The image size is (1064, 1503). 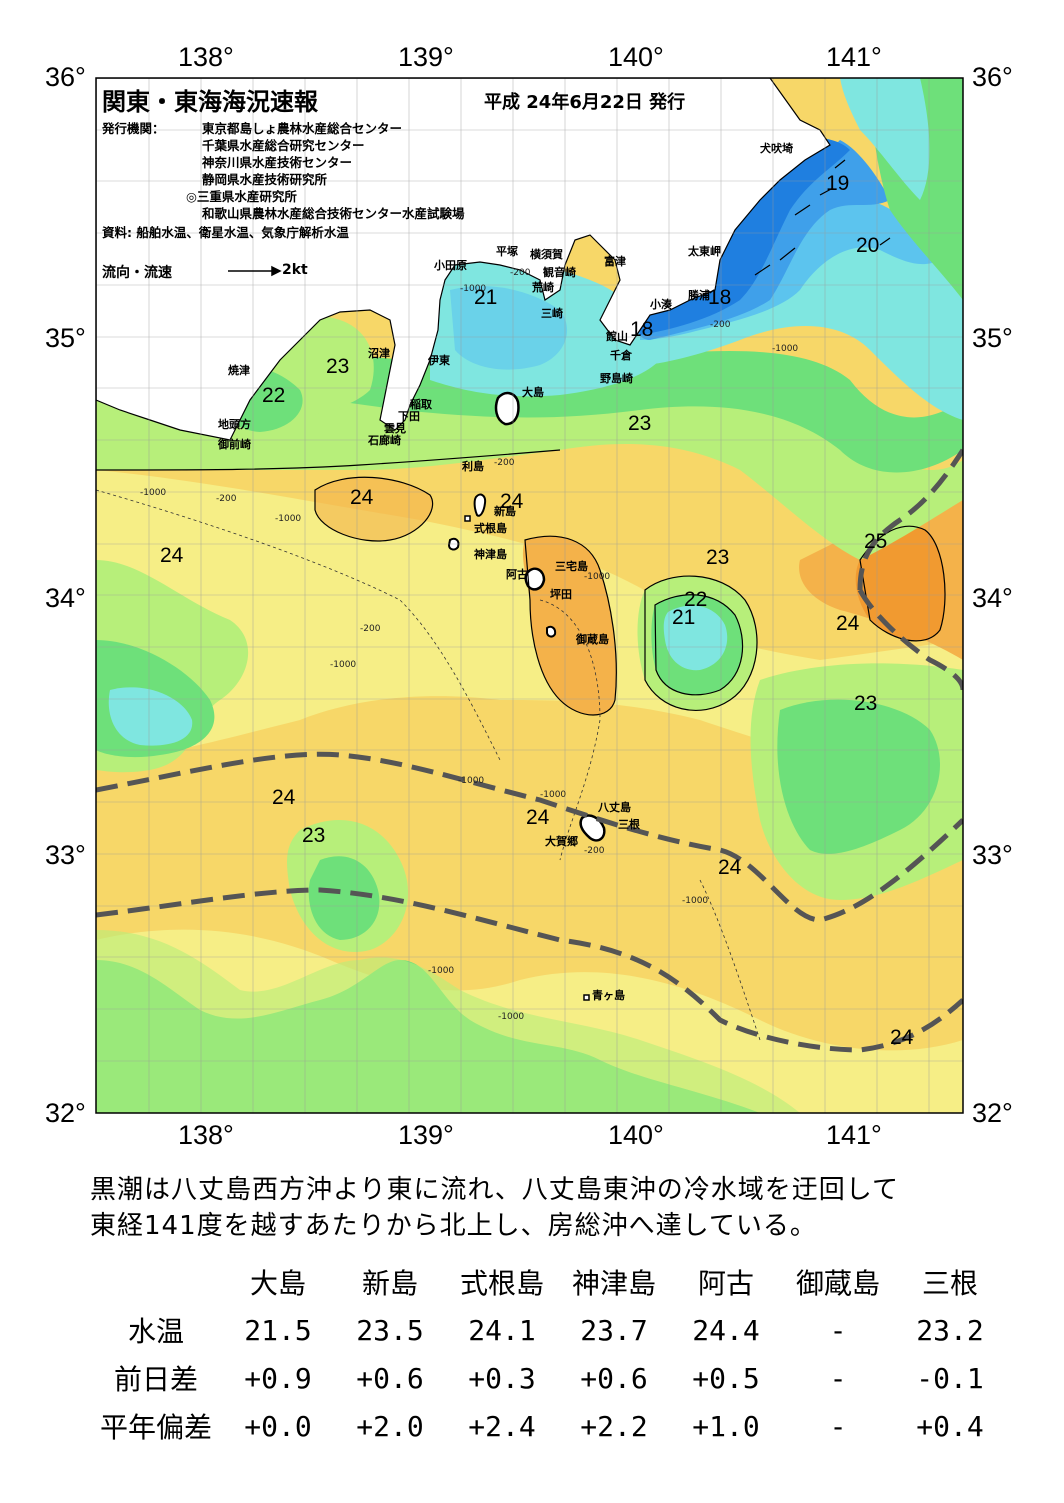 I want to click on place-yokosuka: 横須賀, so click(x=546, y=254).